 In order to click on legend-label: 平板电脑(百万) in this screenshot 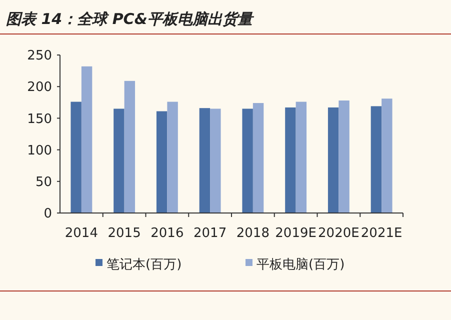, I will do `click(300, 265)`.